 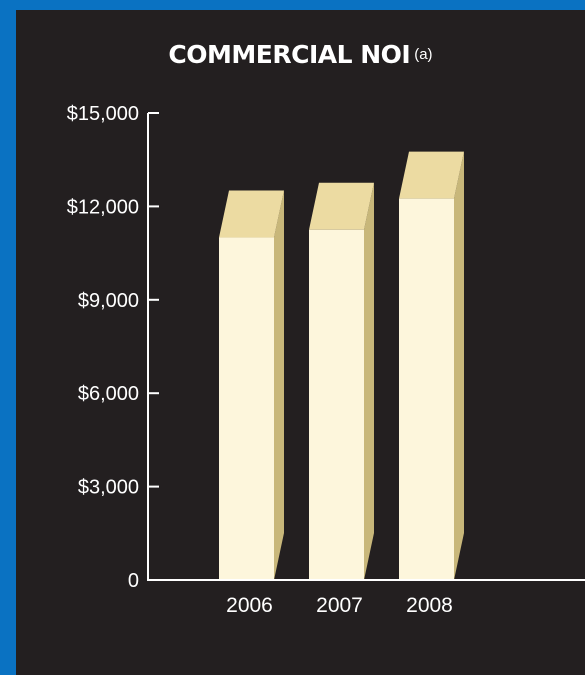 I want to click on y-tick-label: $12,000, so click(x=103, y=207).